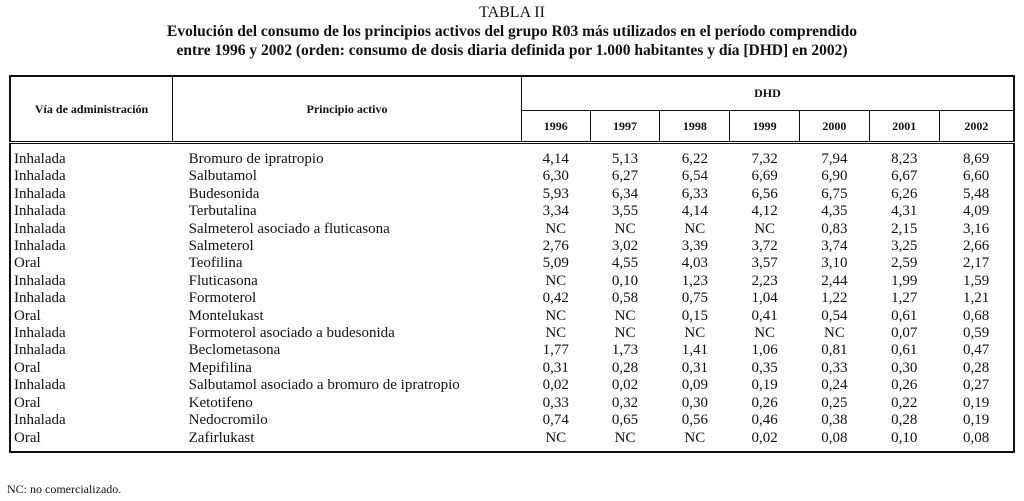 The width and height of the screenshot is (1024, 501). What do you see at coordinates (555, 298) in the screenshot?
I see `cell-dhd: 0,42` at bounding box center [555, 298].